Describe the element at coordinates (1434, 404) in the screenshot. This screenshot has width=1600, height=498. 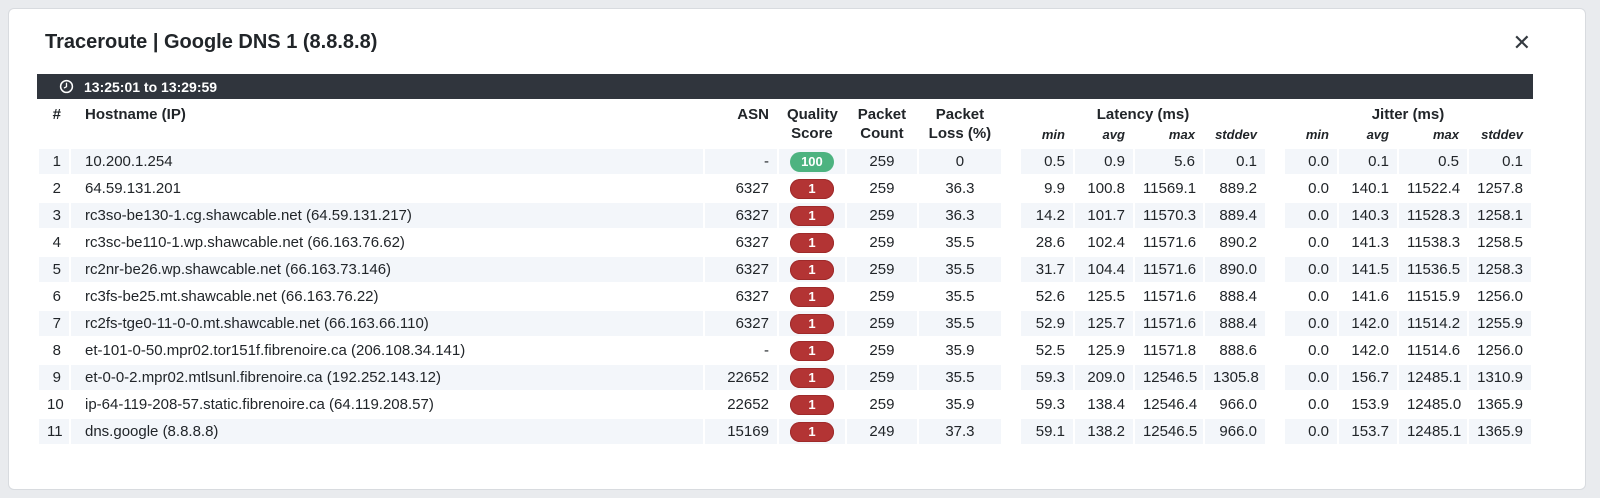
I see `jitter-max-cell: 12485.0` at that location.